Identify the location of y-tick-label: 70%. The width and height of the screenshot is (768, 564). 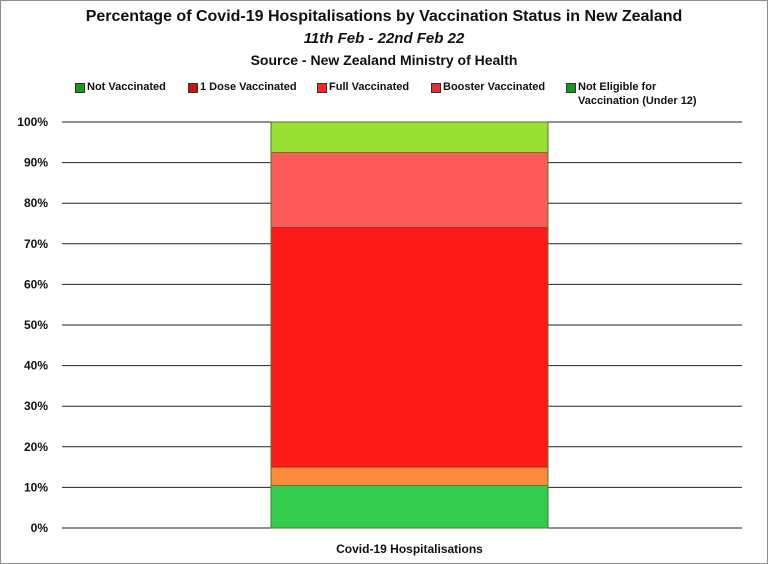
(36, 244).